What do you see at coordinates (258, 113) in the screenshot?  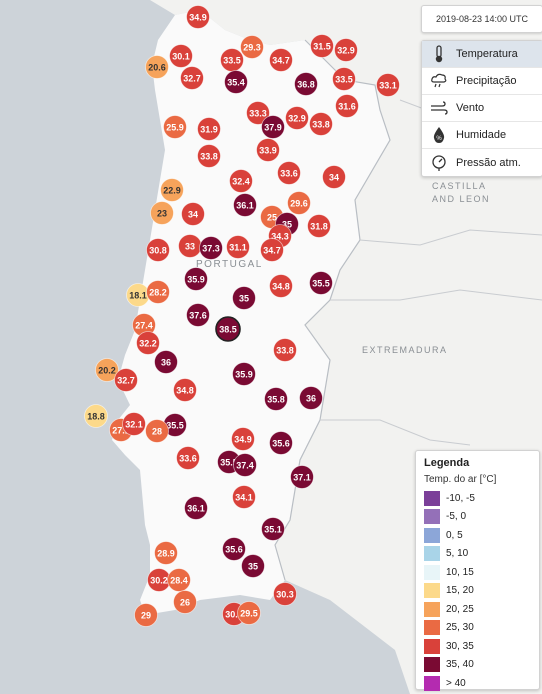 I see `station-marker: 33.3` at bounding box center [258, 113].